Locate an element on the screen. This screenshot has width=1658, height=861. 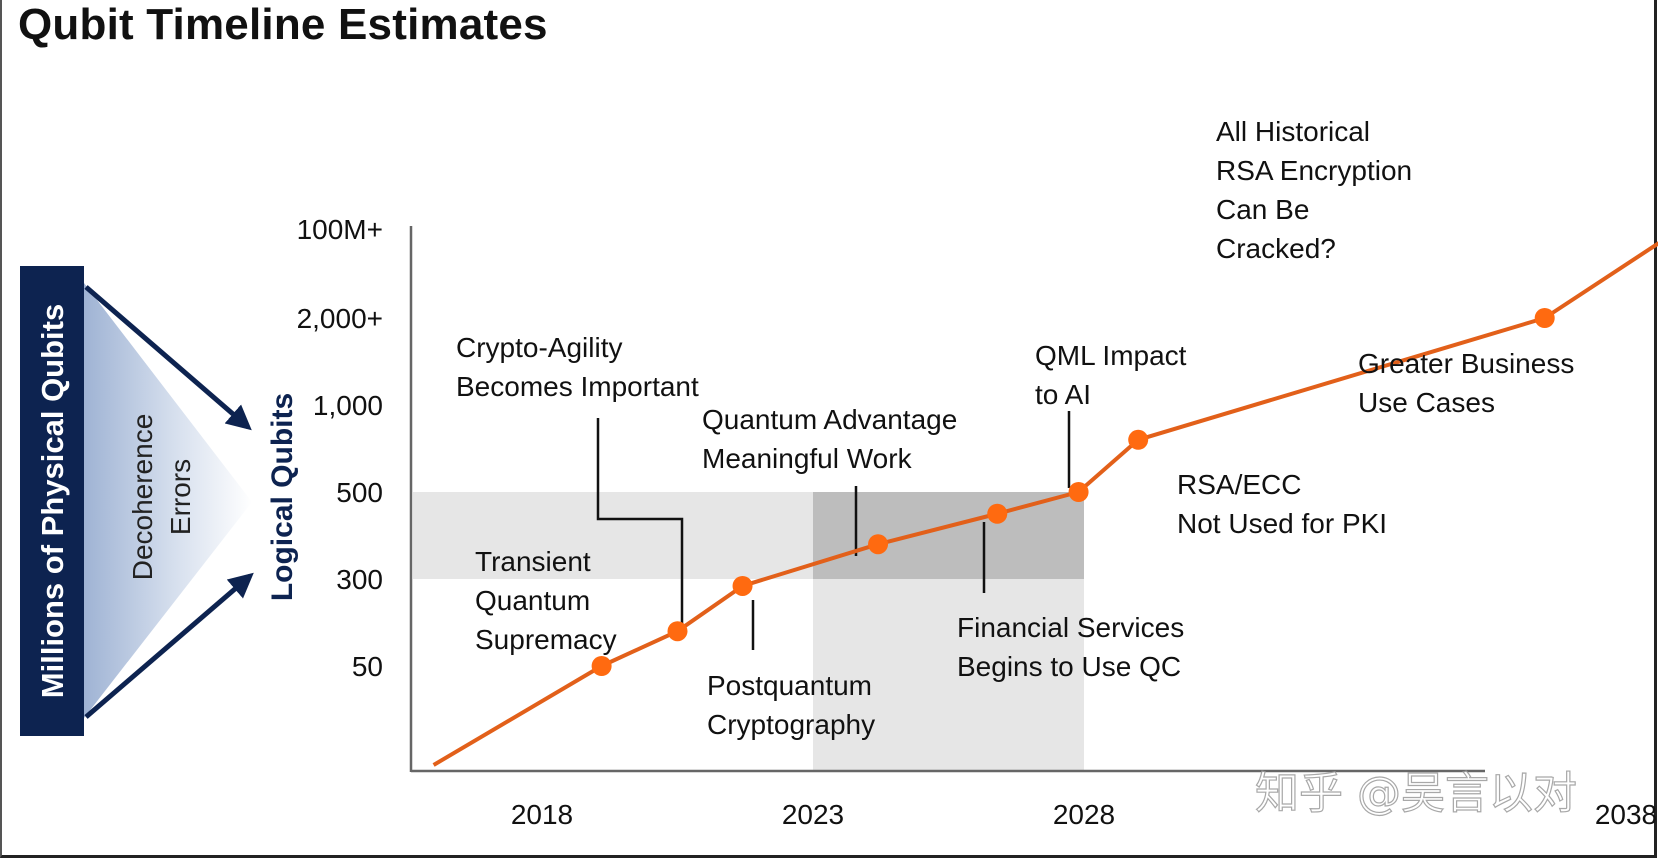
y-tick-label: 1,000 is located at coordinates (348, 405).